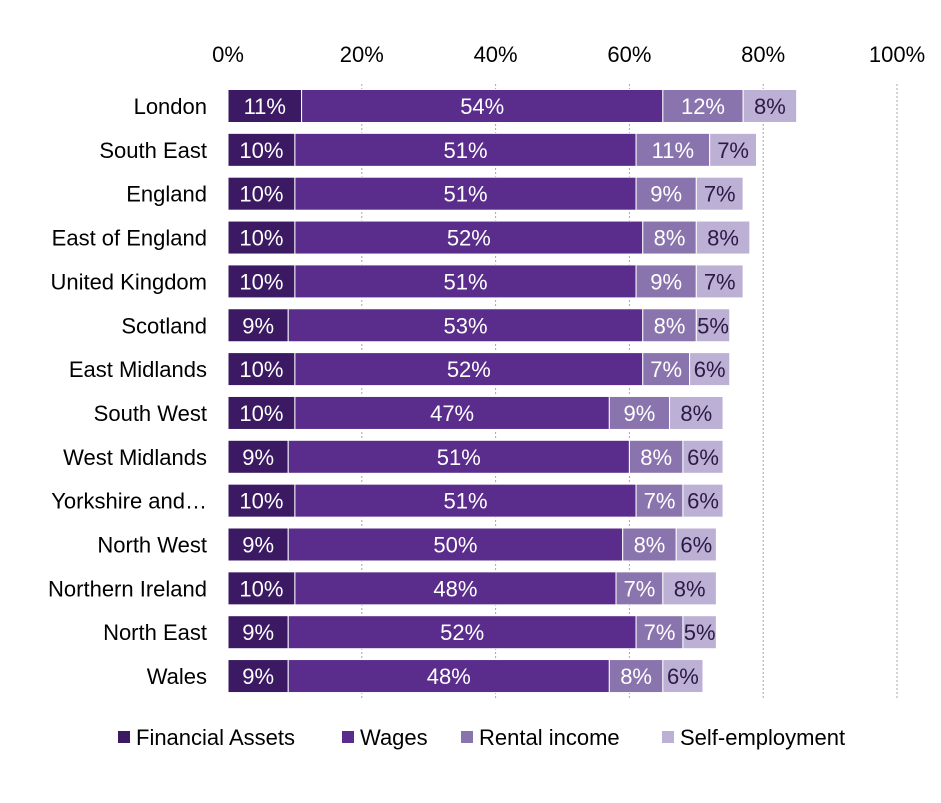 This screenshot has height=803, width=941. What do you see at coordinates (152, 545) in the screenshot?
I see `category-label: North West` at bounding box center [152, 545].